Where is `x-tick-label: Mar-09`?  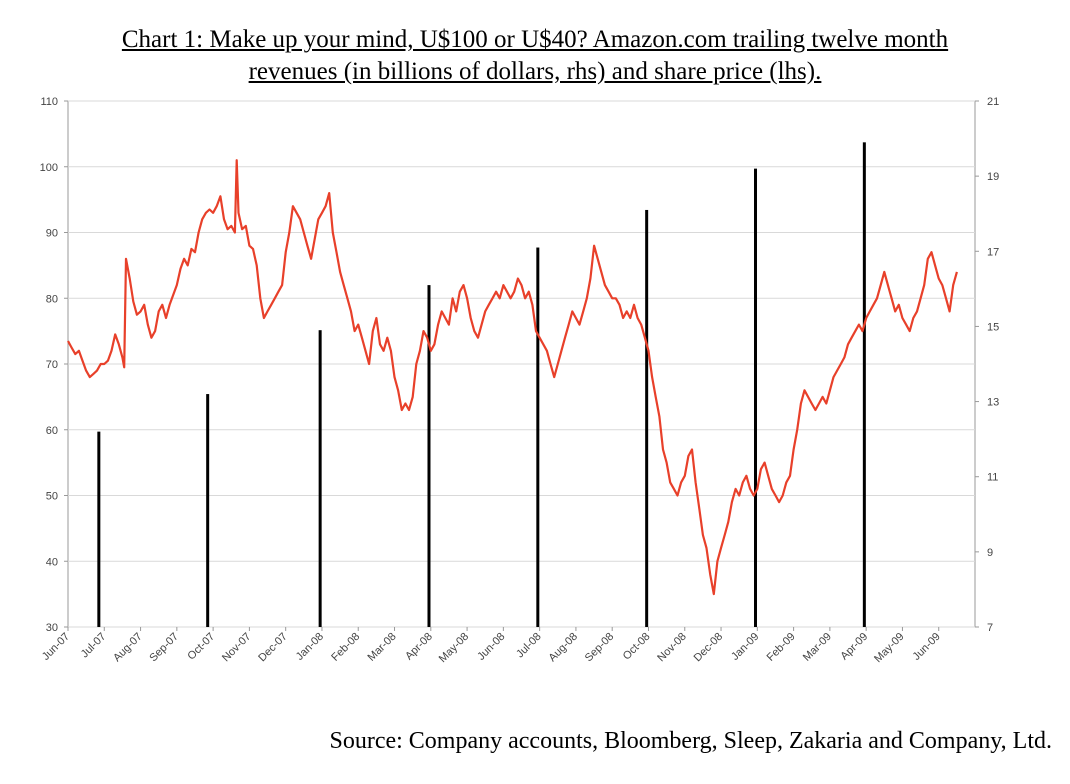
x-tick-label: Mar-09 is located at coordinates (817, 647).